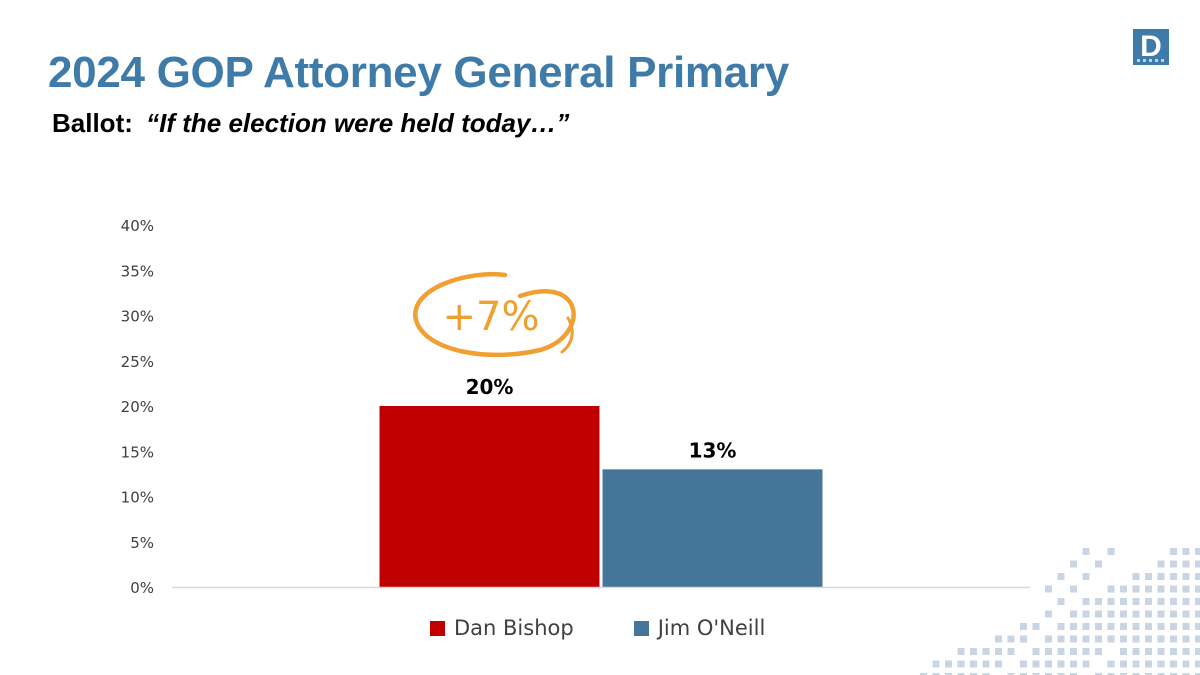  Describe the element at coordinates (142, 543) in the screenshot. I see `y-tick-label: 5%` at that location.